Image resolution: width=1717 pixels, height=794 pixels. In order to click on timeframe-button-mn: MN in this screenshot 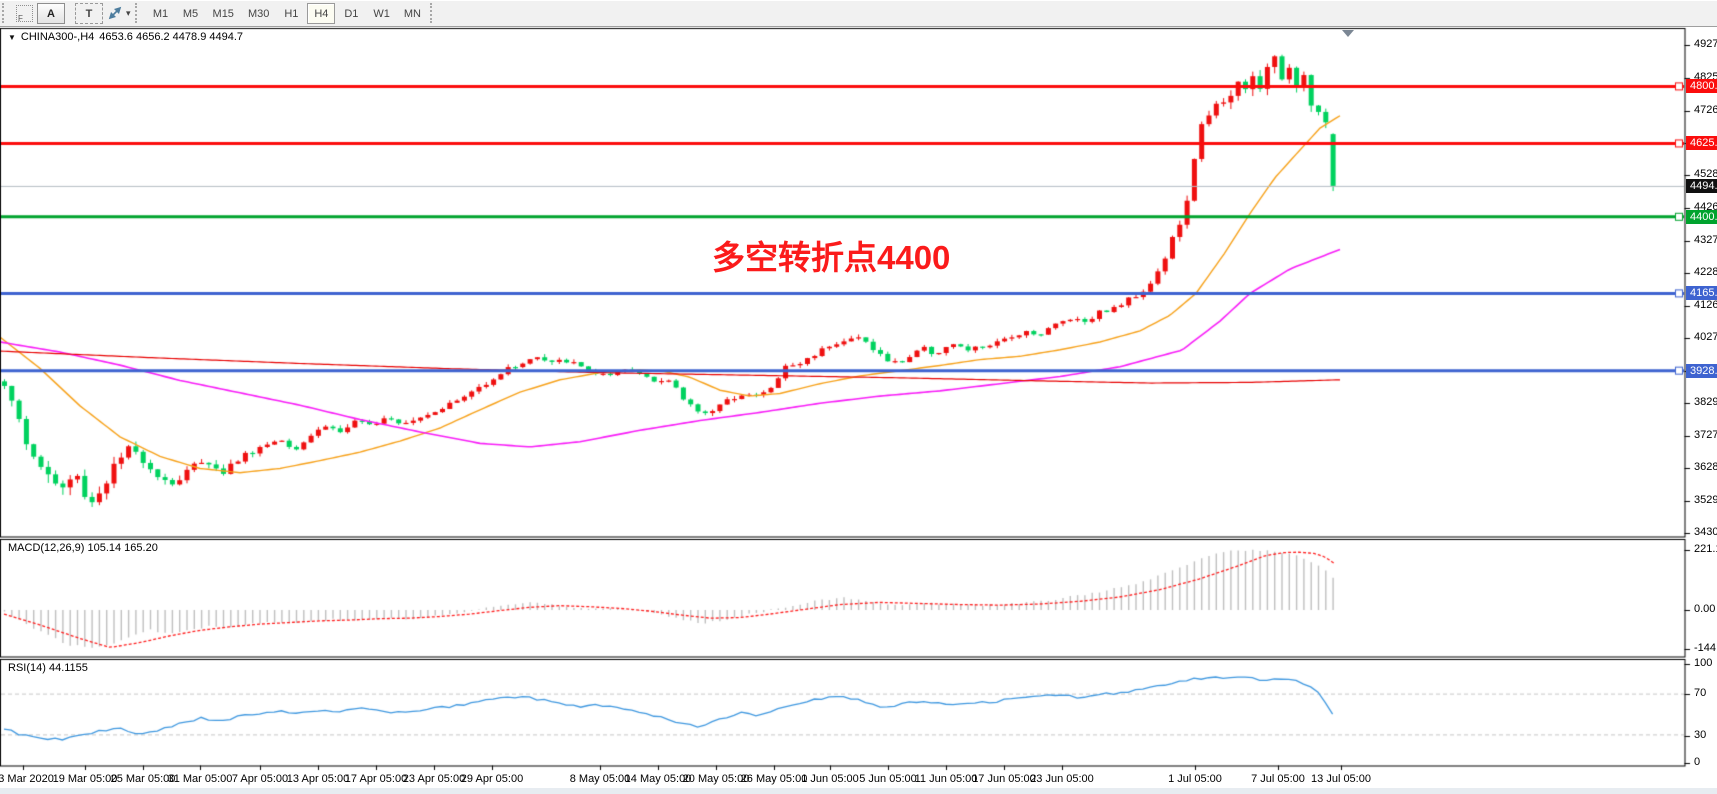, I will do `click(412, 13)`.